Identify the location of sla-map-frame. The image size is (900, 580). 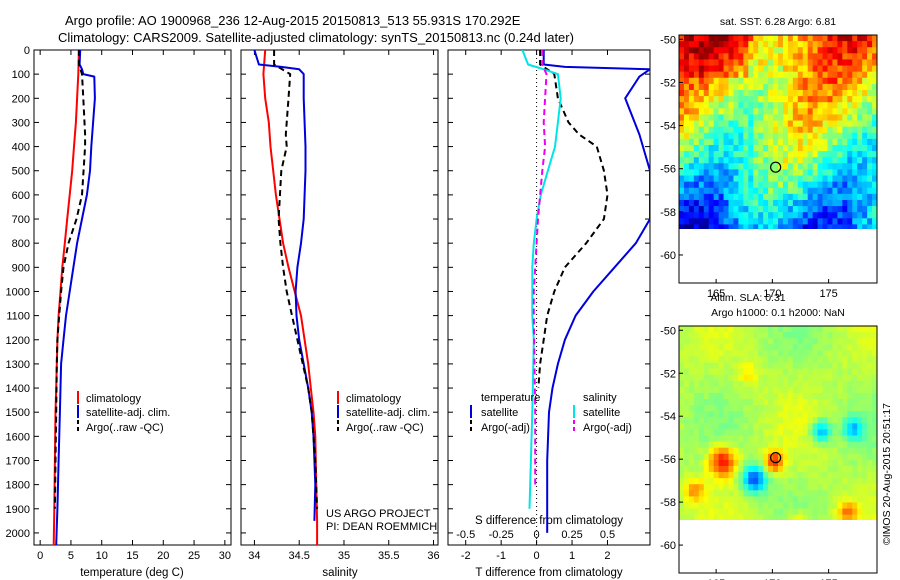
(778, 449).